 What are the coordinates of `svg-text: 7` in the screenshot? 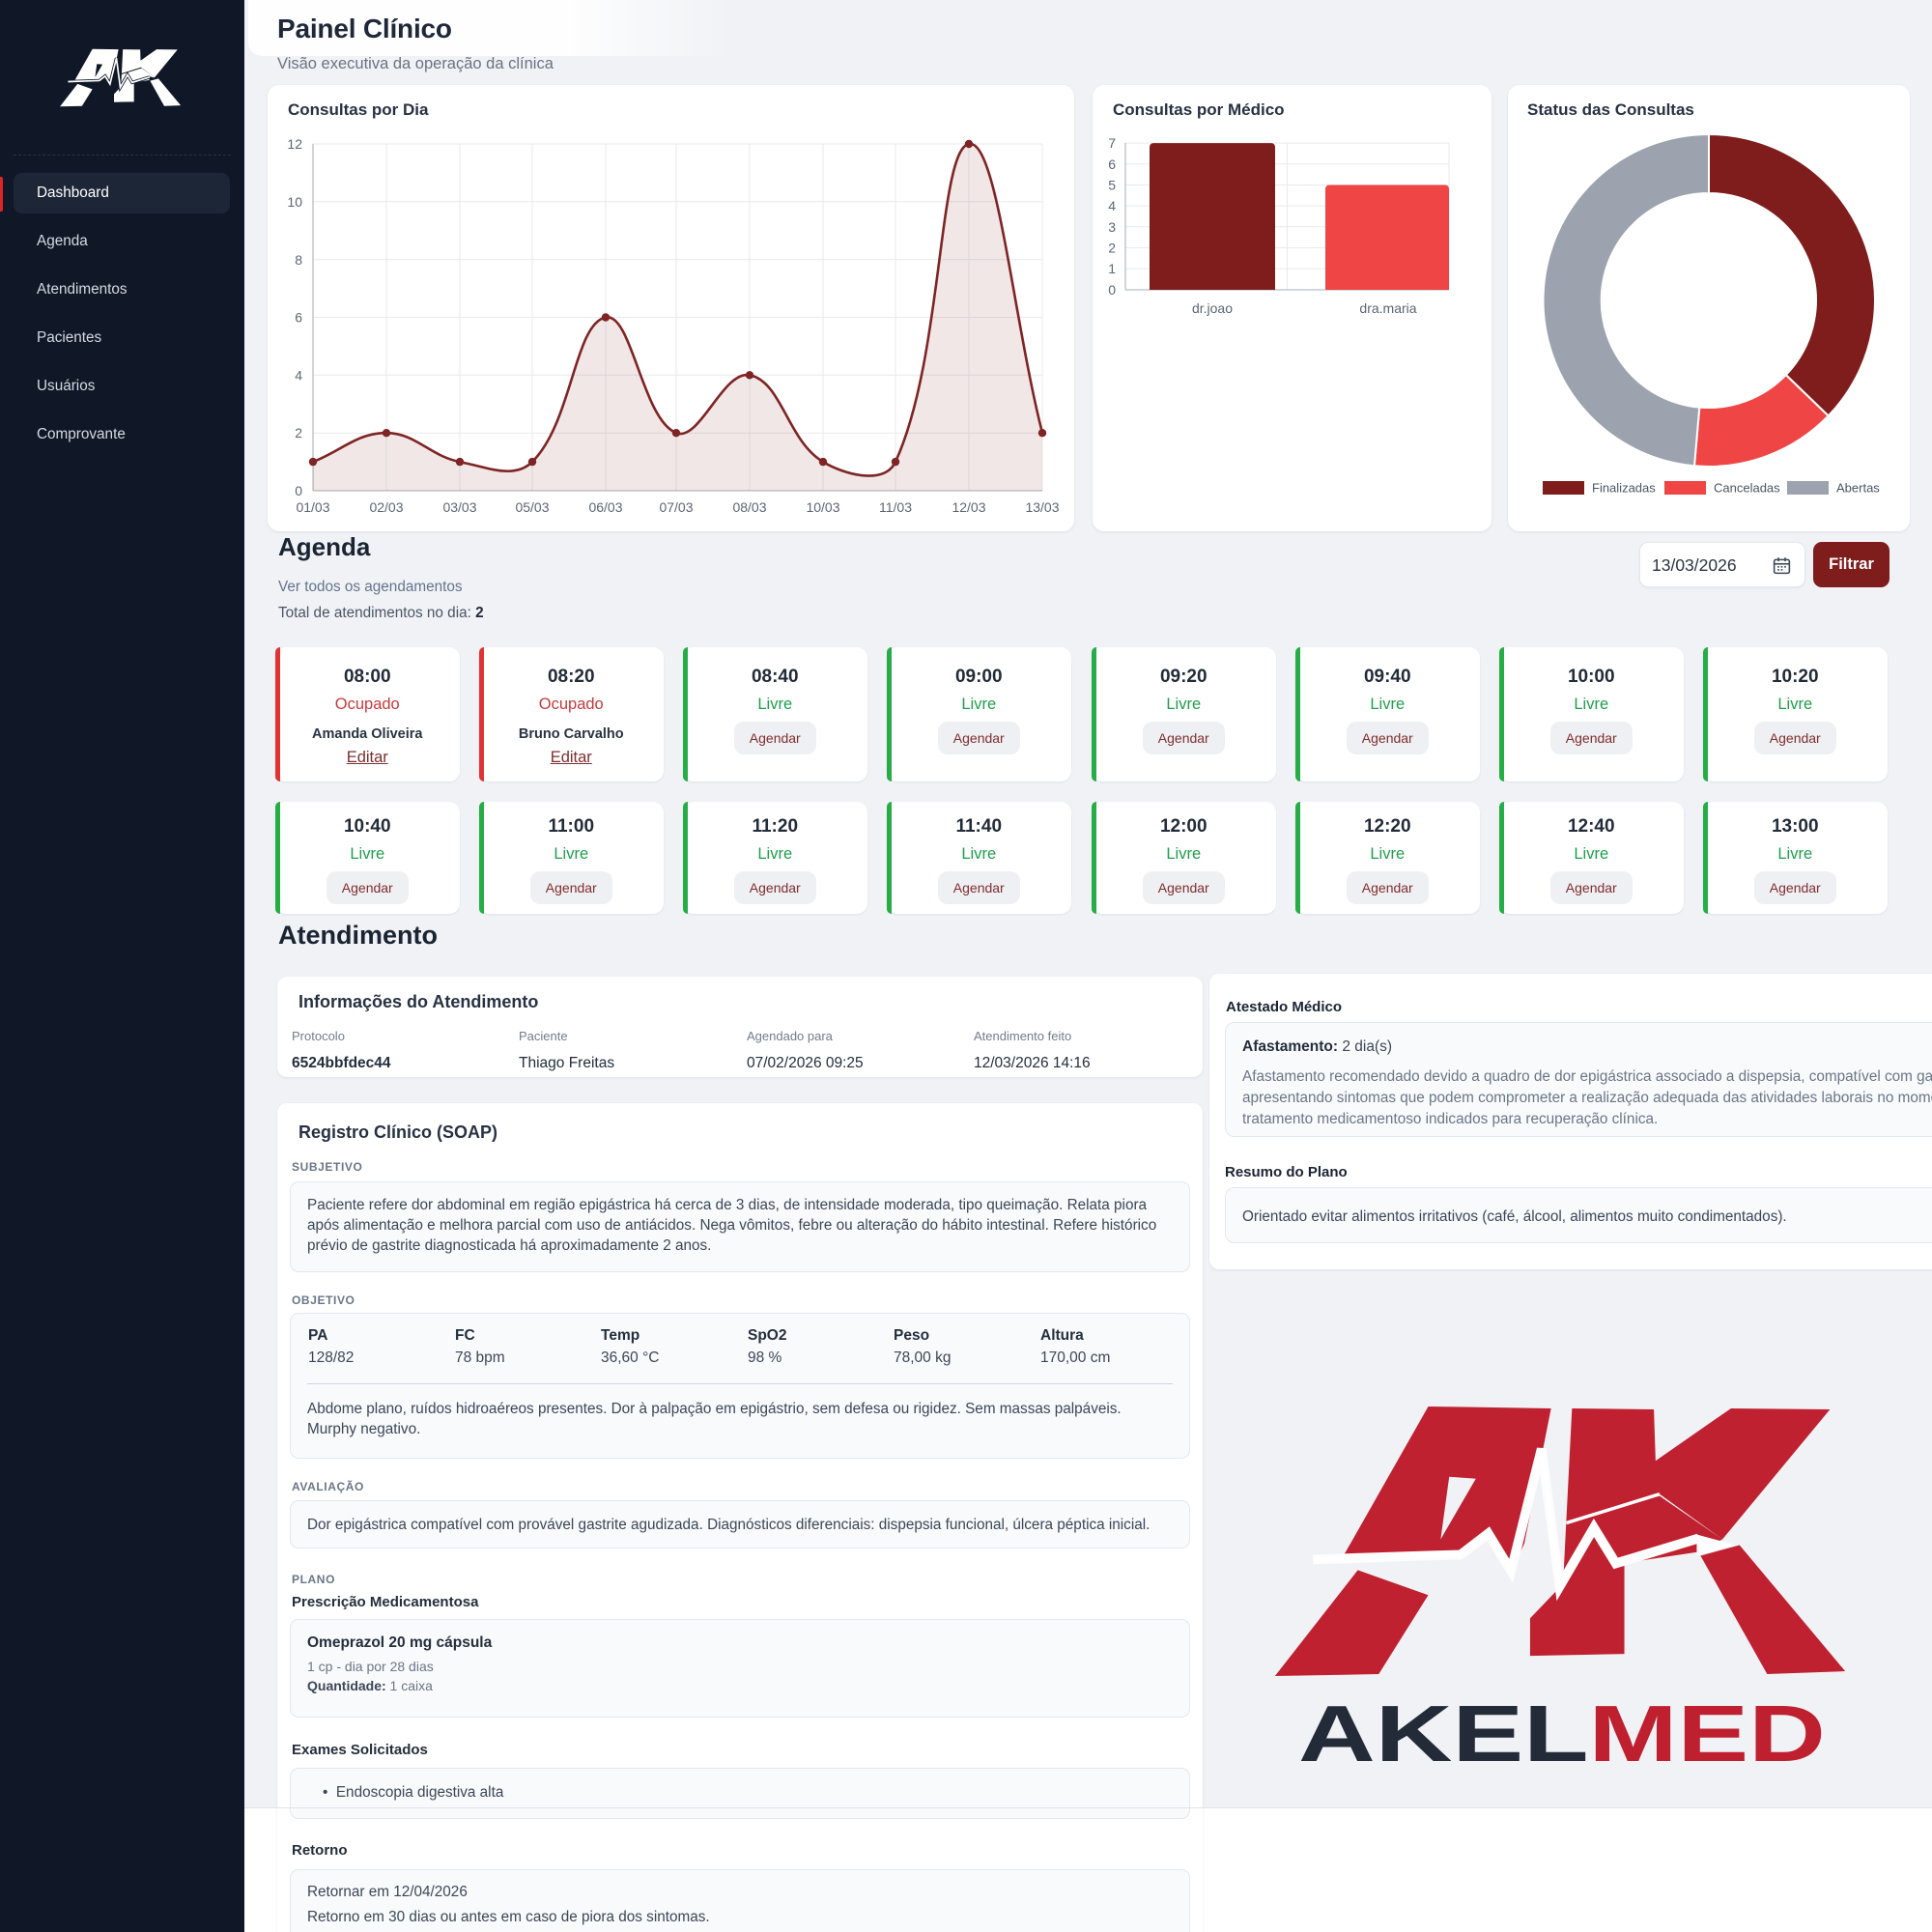 It's located at (1112, 143).